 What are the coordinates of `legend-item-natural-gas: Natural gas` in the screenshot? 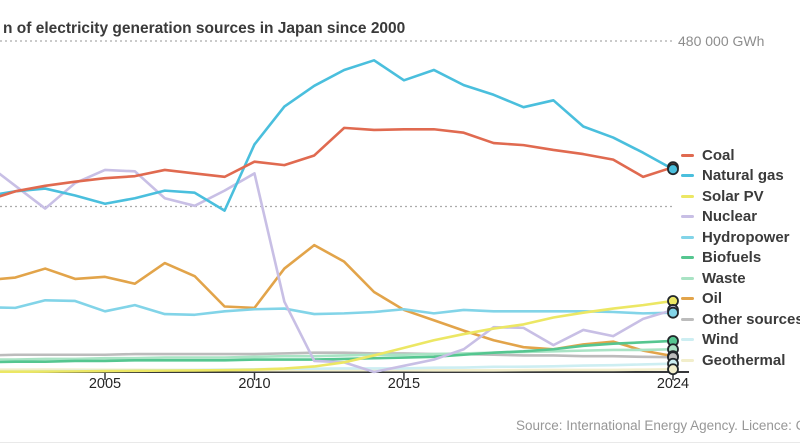 It's located at (740, 176).